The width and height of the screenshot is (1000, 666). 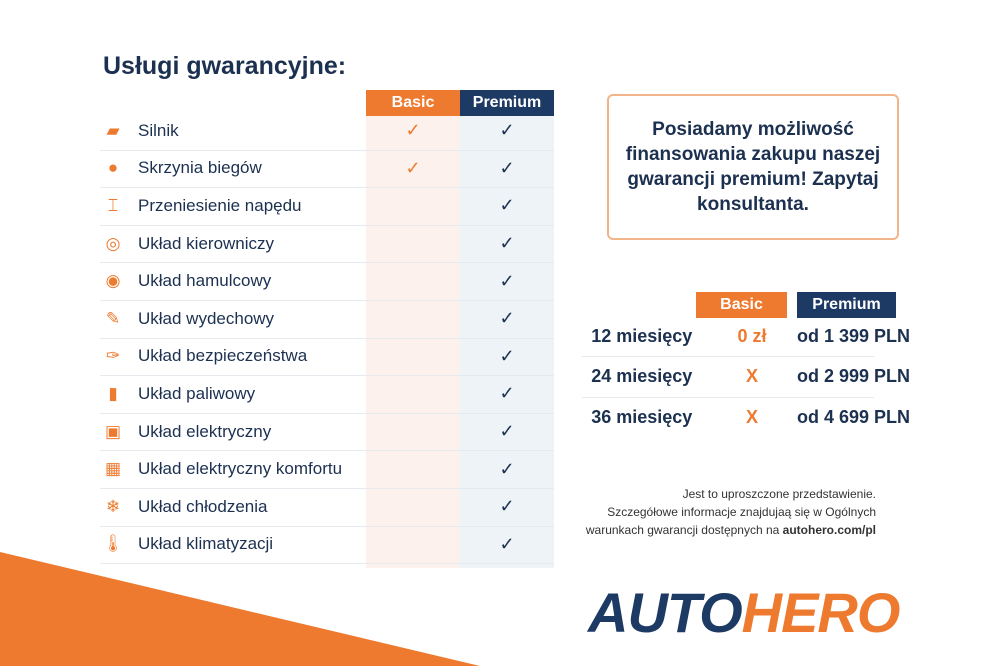 What do you see at coordinates (642, 335) in the screenshot?
I see `duration: 12 miesięcy` at bounding box center [642, 335].